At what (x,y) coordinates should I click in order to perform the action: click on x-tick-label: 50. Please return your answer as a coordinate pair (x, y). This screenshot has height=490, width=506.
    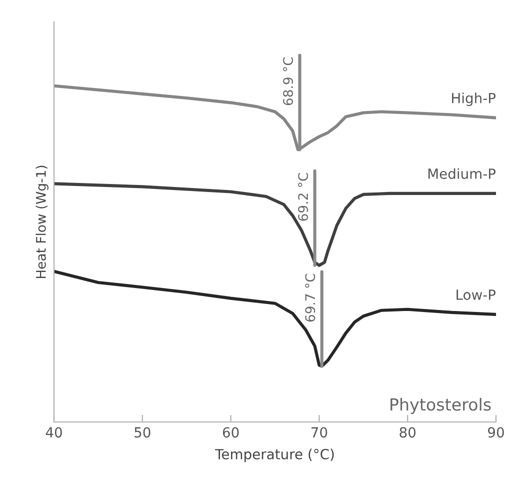
    Looking at the image, I should click on (142, 432).